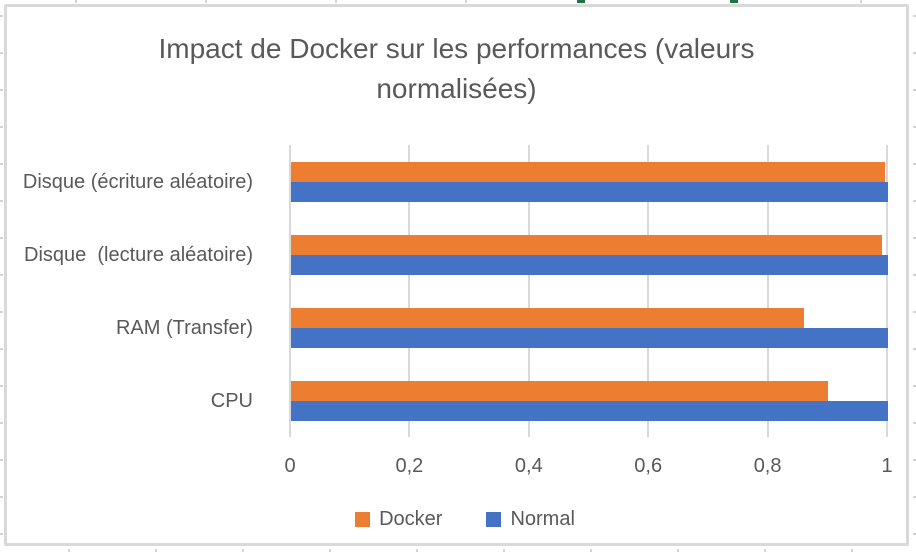 The image size is (916, 552). I want to click on gridline-x-0,8, so click(767, 291).